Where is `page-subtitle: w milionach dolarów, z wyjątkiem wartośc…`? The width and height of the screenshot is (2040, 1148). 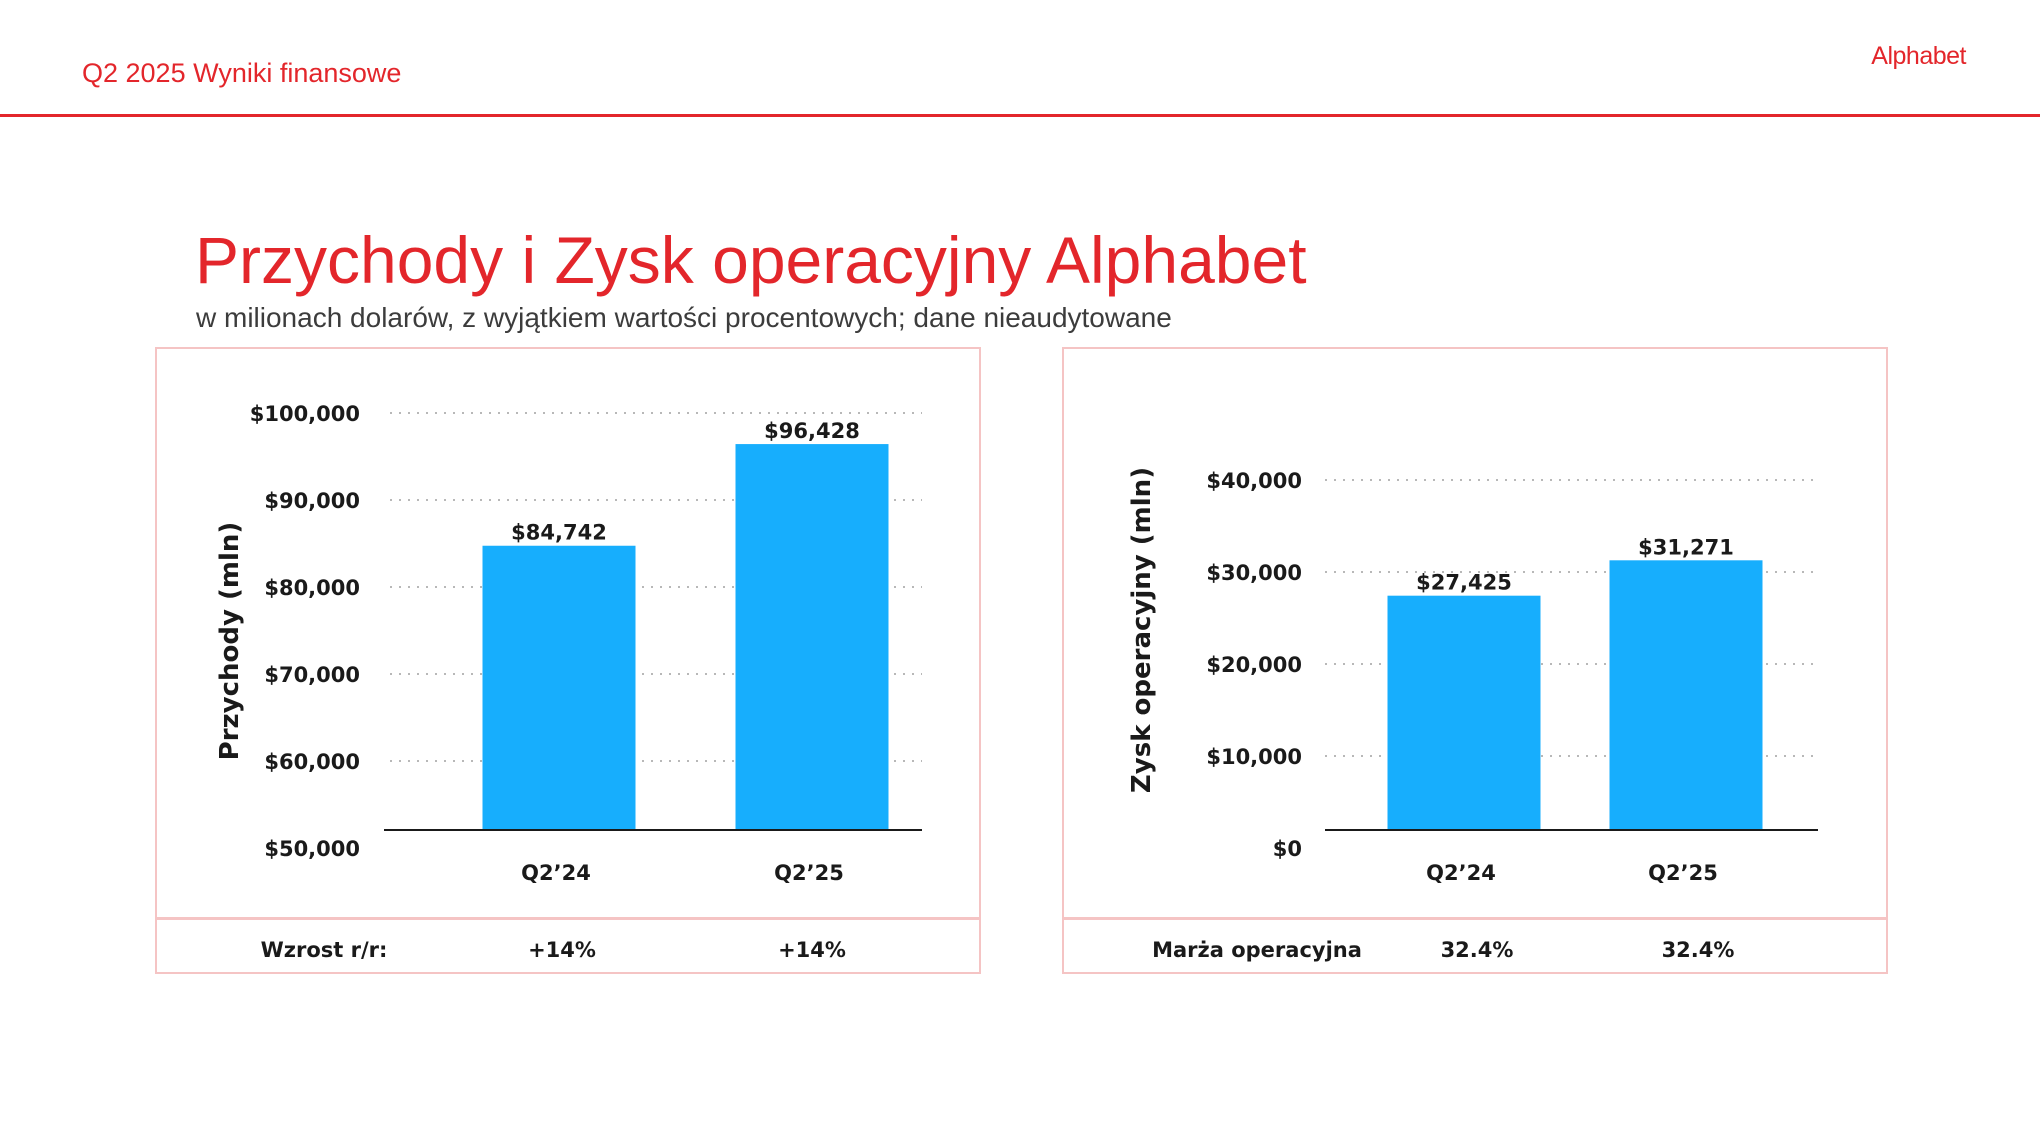
page-subtitle: w milionach dolarów, z wyjątkiem wartośc… is located at coordinates (684, 317).